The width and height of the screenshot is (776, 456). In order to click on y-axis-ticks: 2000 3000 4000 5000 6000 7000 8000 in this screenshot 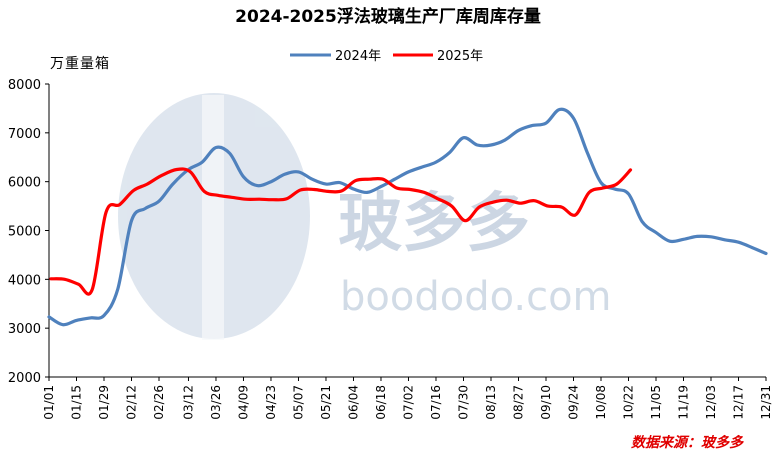, I will do `click(28, 232)`.